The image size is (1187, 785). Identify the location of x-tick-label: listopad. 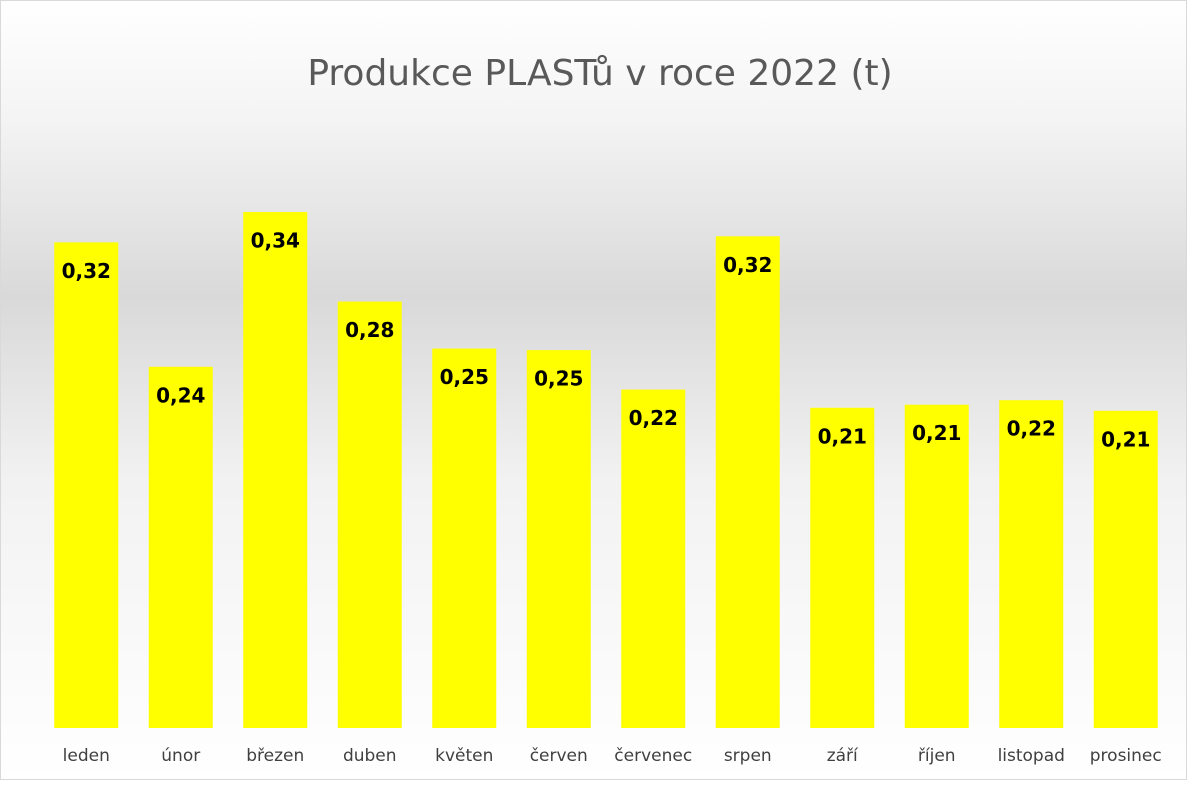
(1031, 756).